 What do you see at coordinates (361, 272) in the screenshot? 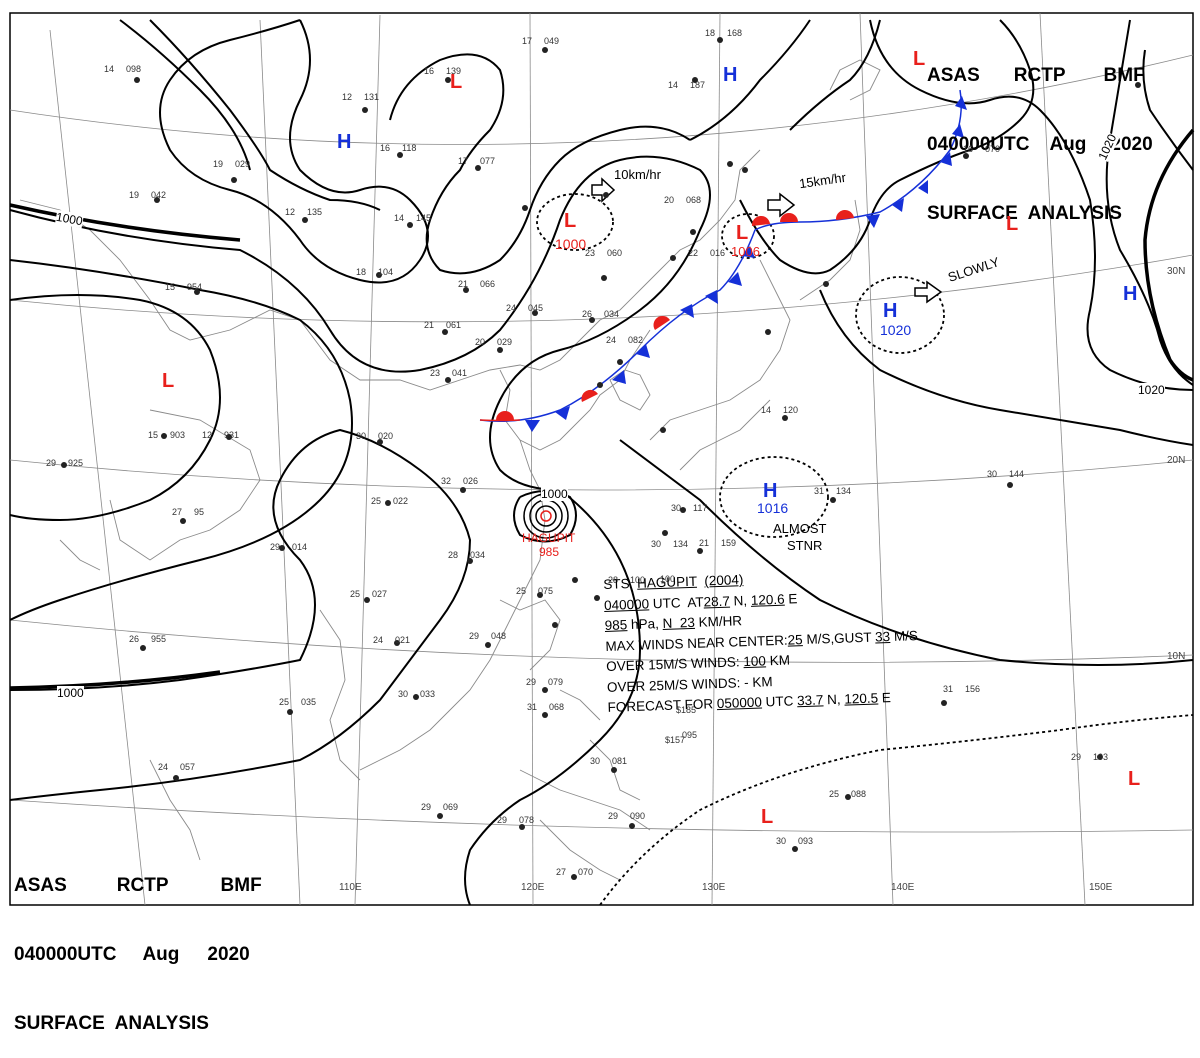
I see `station-temperature: 18` at bounding box center [361, 272].